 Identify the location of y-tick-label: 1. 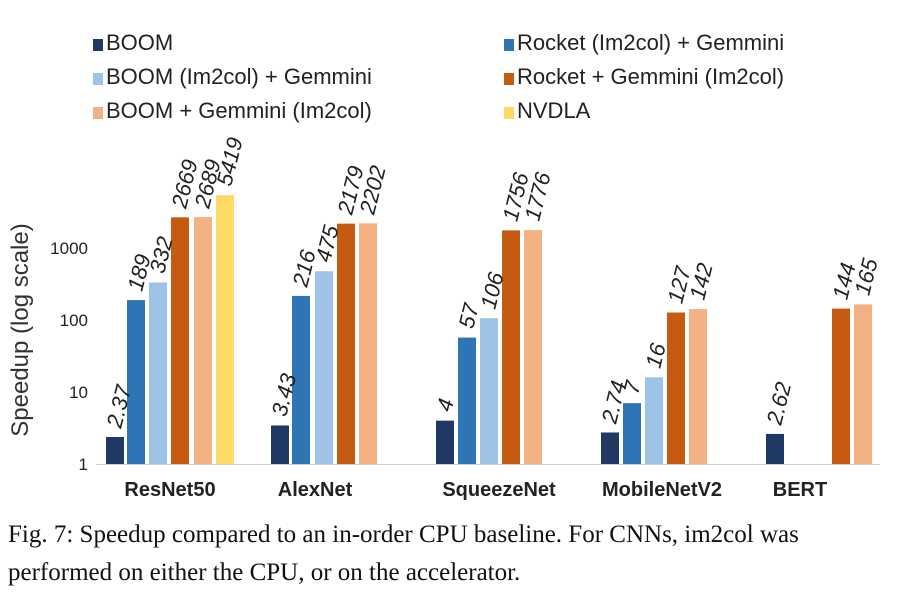
(83, 464).